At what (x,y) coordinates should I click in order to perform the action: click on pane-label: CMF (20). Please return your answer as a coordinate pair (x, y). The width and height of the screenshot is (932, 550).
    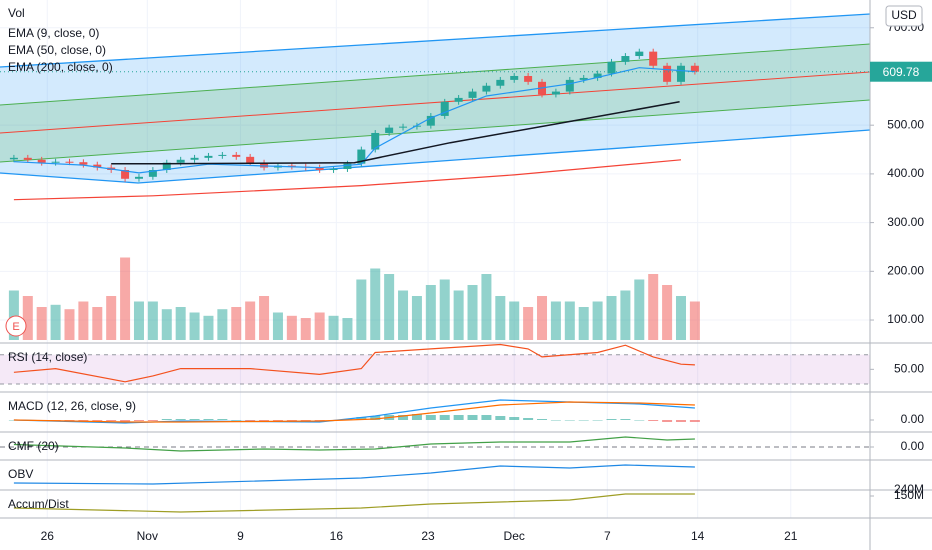
    Looking at the image, I should click on (33, 446).